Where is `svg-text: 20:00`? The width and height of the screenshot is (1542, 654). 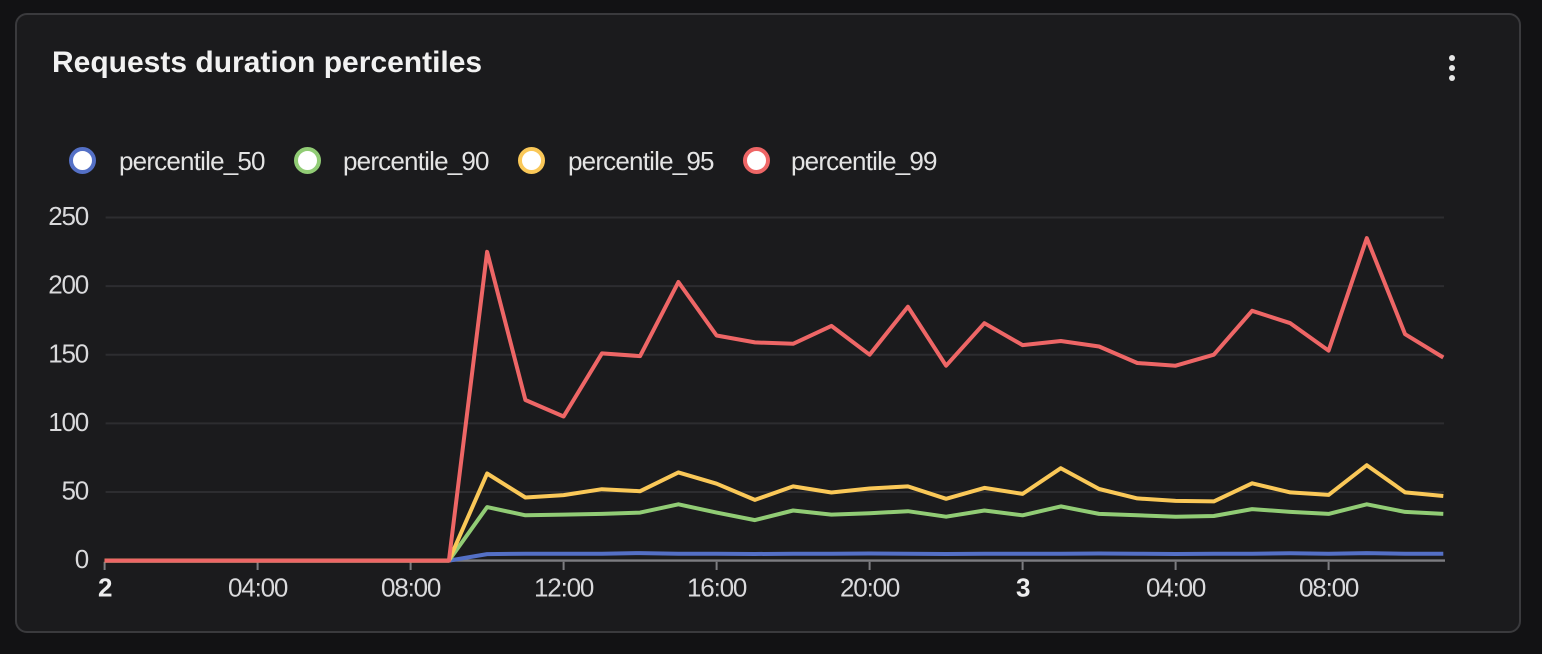
svg-text: 20:00 is located at coordinates (870, 588).